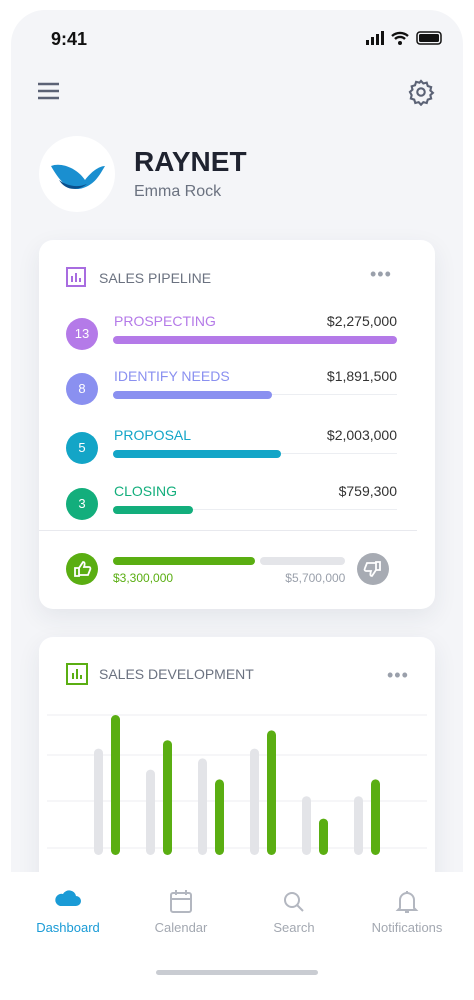 The image size is (474, 1000). I want to click on stage-name: PROSPECTING, so click(165, 321).